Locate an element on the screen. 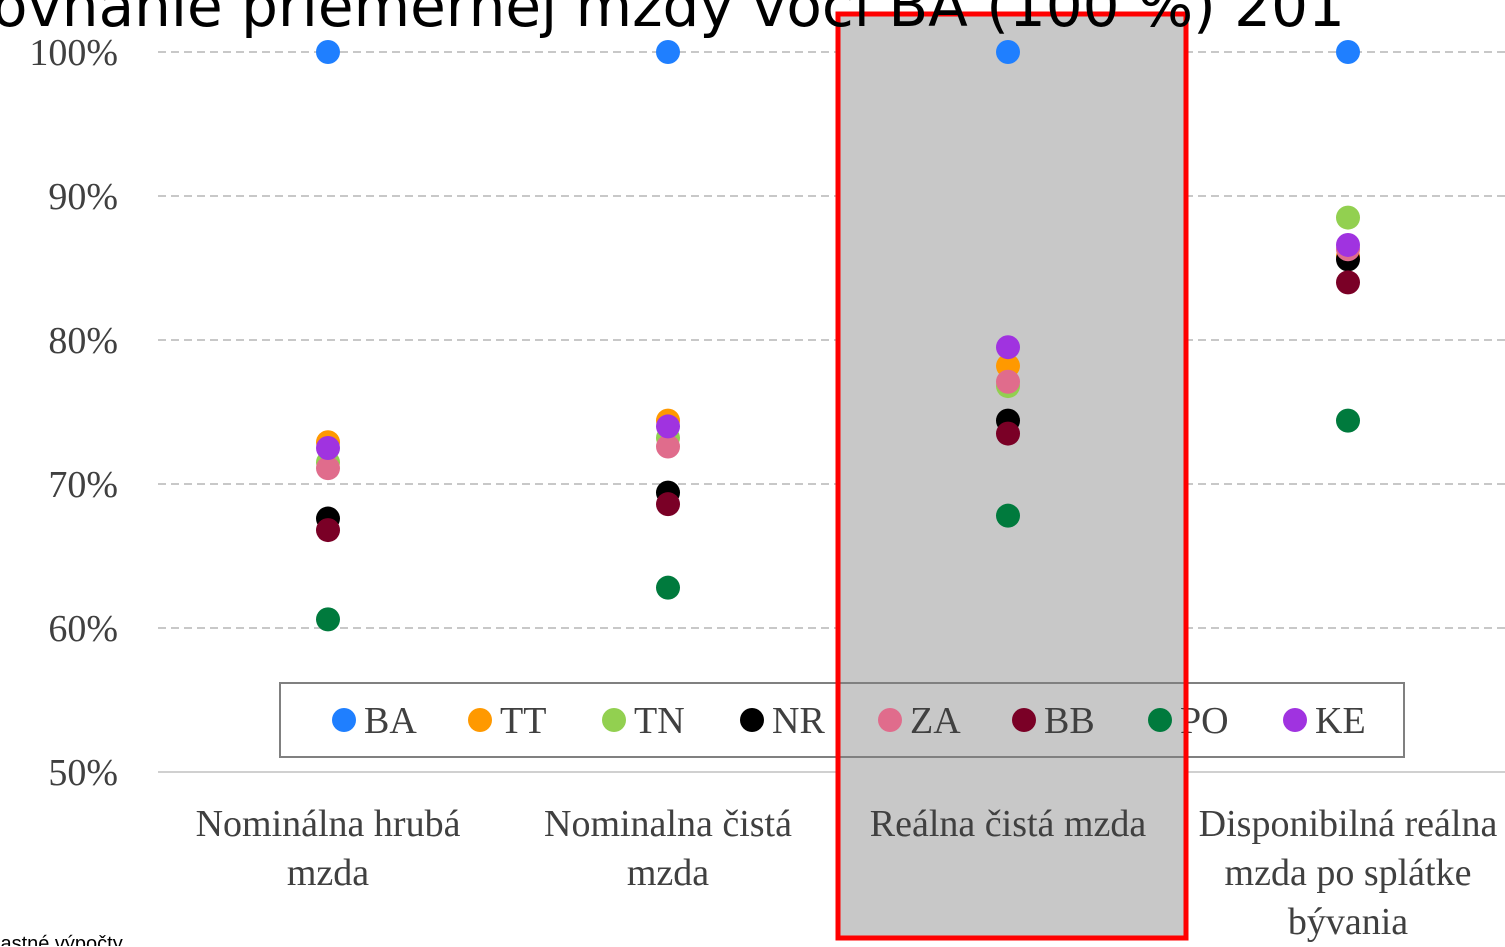  legend: BA TT TN NR ZA BB PO KE is located at coordinates (842, 720).